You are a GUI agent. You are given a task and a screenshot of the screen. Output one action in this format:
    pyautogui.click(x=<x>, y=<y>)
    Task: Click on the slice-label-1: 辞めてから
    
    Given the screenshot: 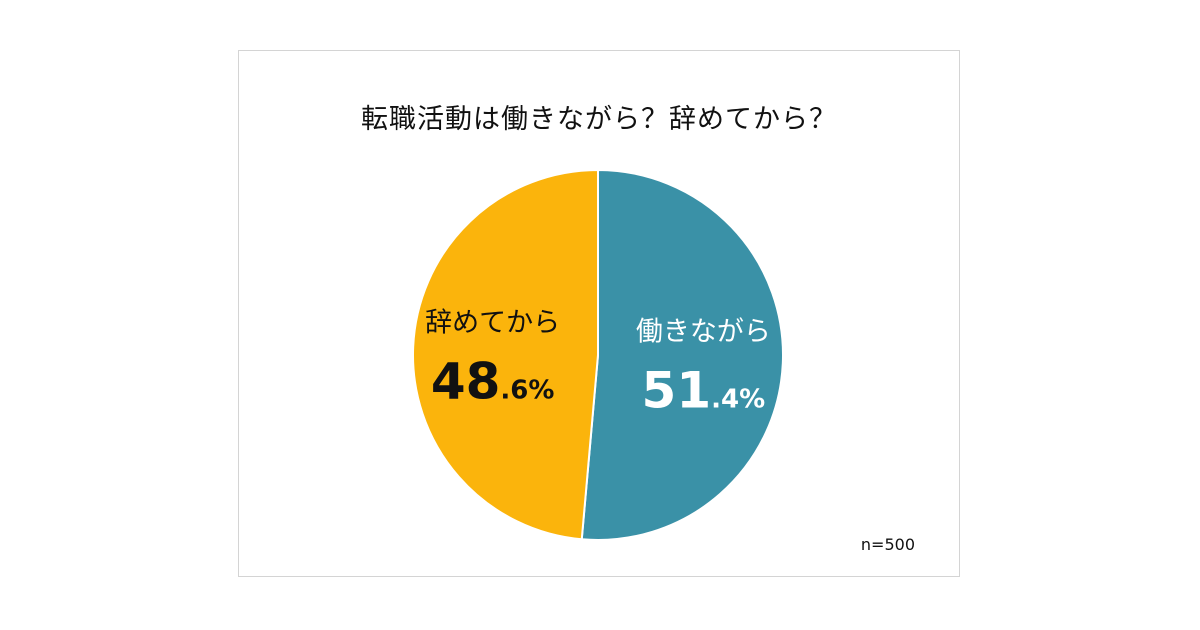 What is the action you would take?
    pyautogui.click(x=492, y=322)
    